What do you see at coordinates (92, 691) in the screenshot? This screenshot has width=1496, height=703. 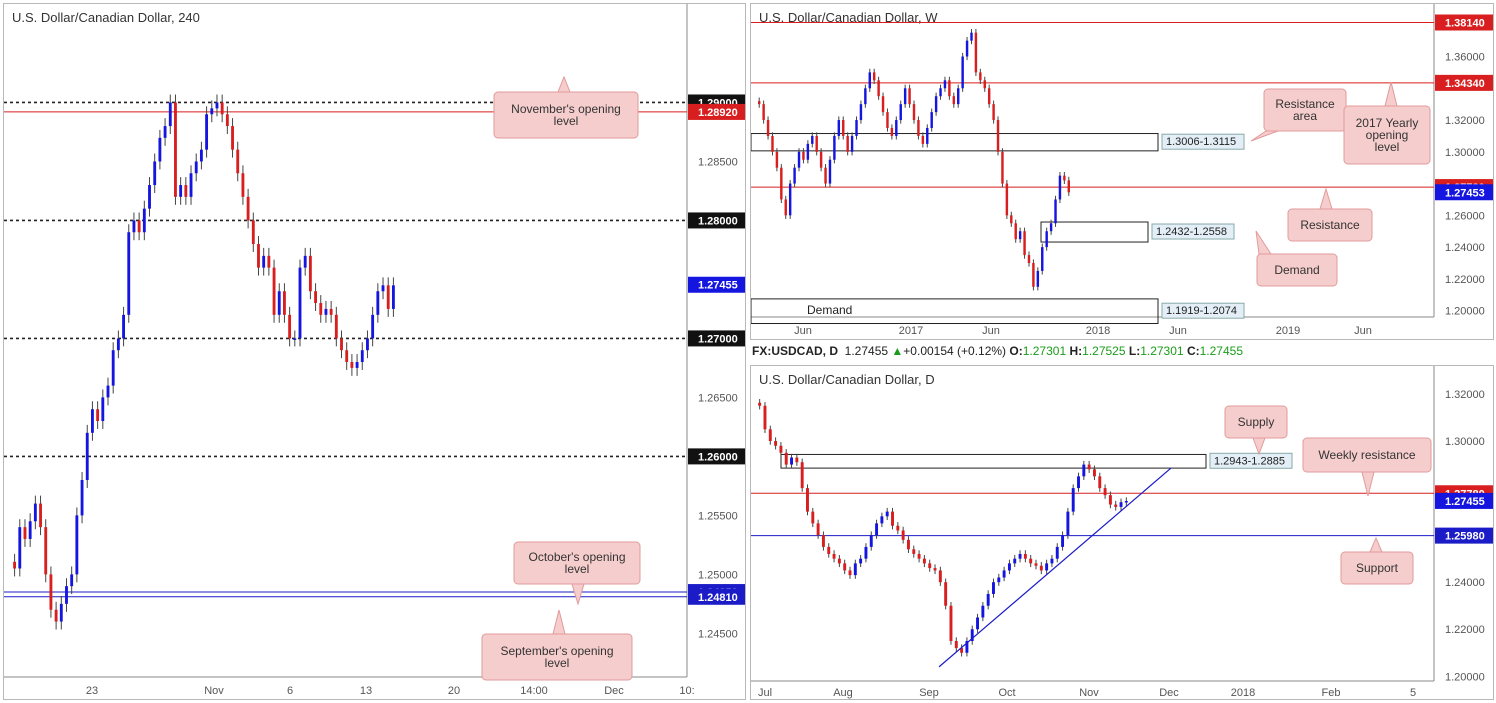 I see `x-tick-label: 23` at bounding box center [92, 691].